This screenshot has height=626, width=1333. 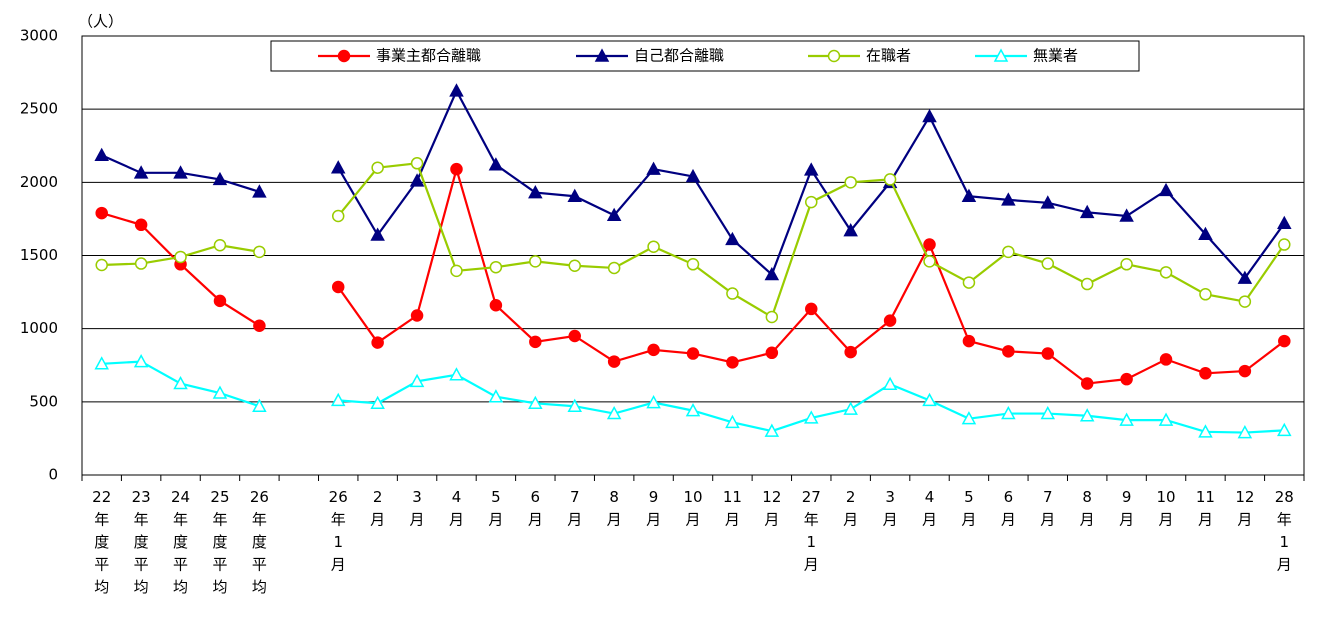 What do you see at coordinates (101, 542) in the screenshot?
I see `x-tick-label: 22 年度平均` at bounding box center [101, 542].